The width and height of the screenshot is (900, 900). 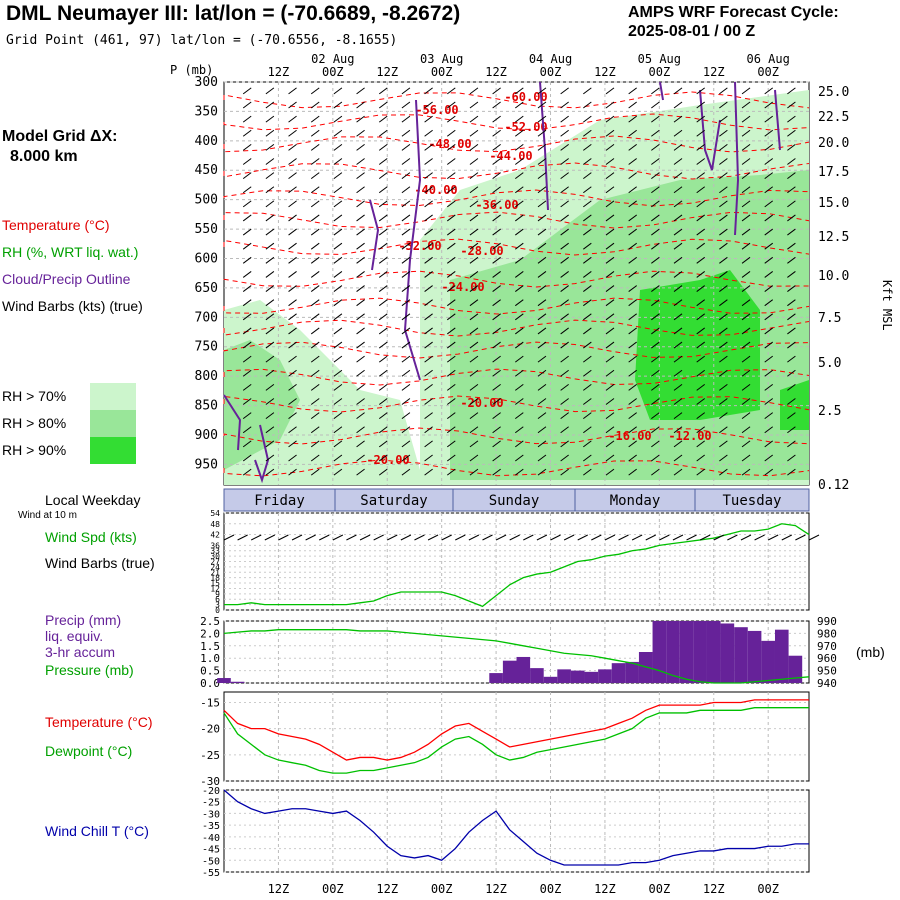 I want to click on pressure-tick: 700, so click(x=206, y=317).